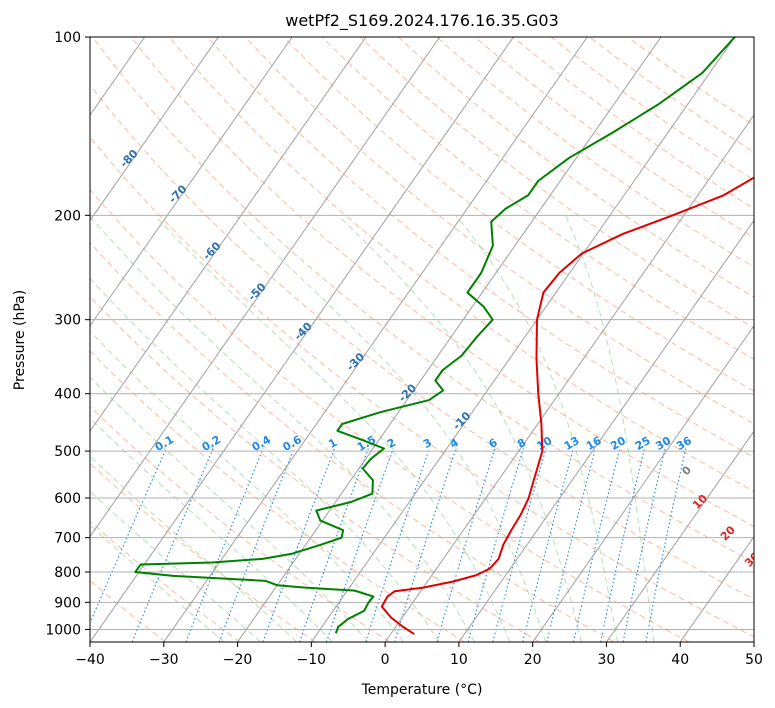 Image resolution: width=775 pixels, height=708 pixels. Describe the element at coordinates (752, 559) in the screenshot. I see `moist-adiabat-label: 30` at that location.